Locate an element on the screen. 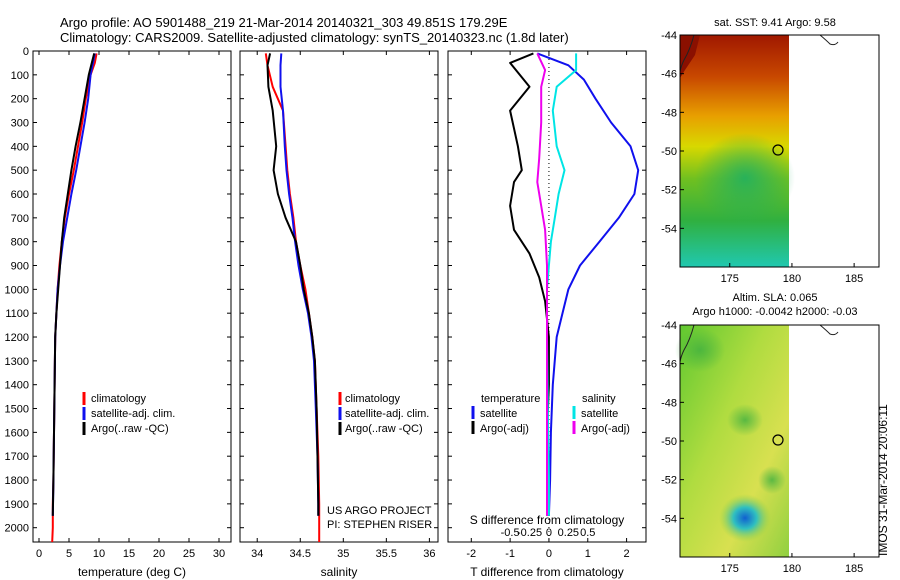 The image size is (900, 580). x-tick-label: 10 is located at coordinates (99, 554).